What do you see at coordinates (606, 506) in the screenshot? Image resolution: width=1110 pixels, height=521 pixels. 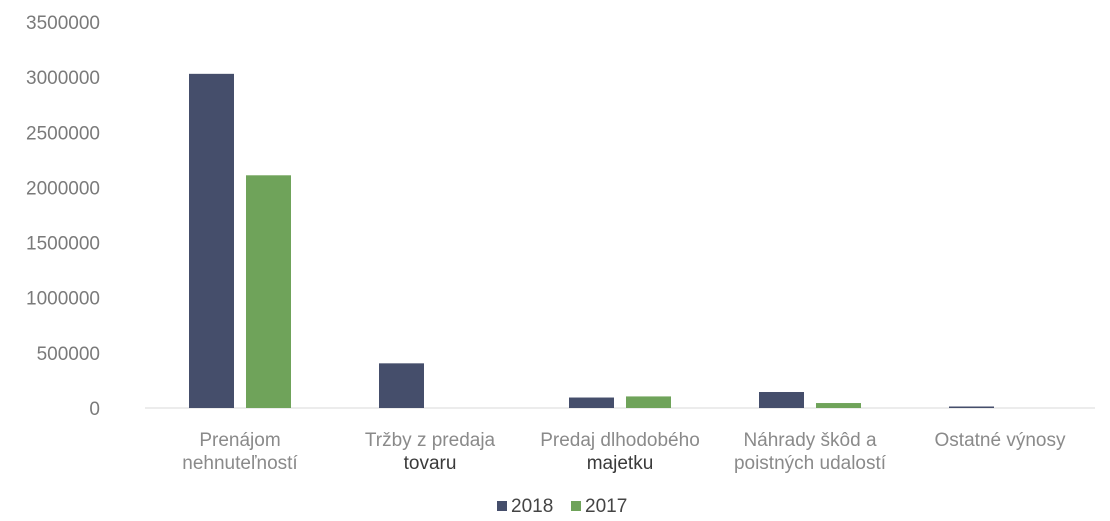 I see `legend-label: 2017` at bounding box center [606, 506].